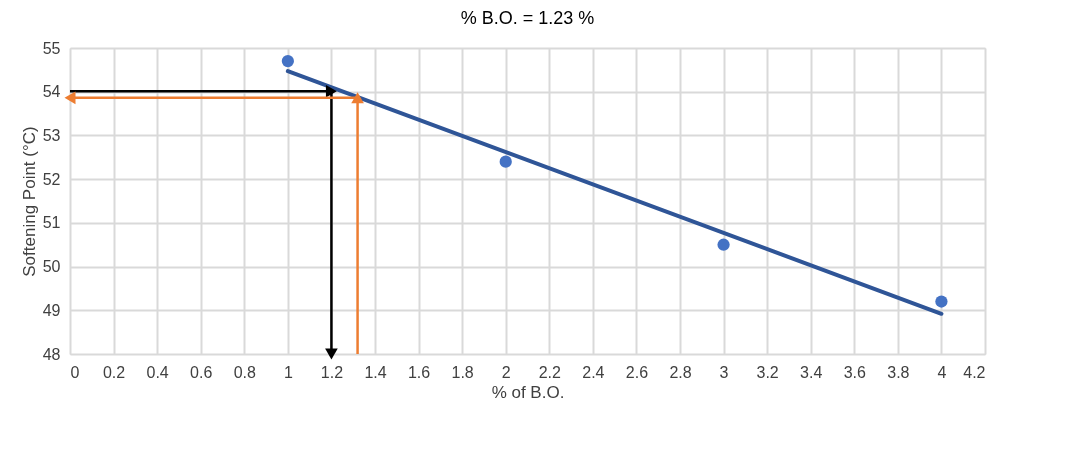  I want to click on x-tick-label: 0.8, so click(244, 372).